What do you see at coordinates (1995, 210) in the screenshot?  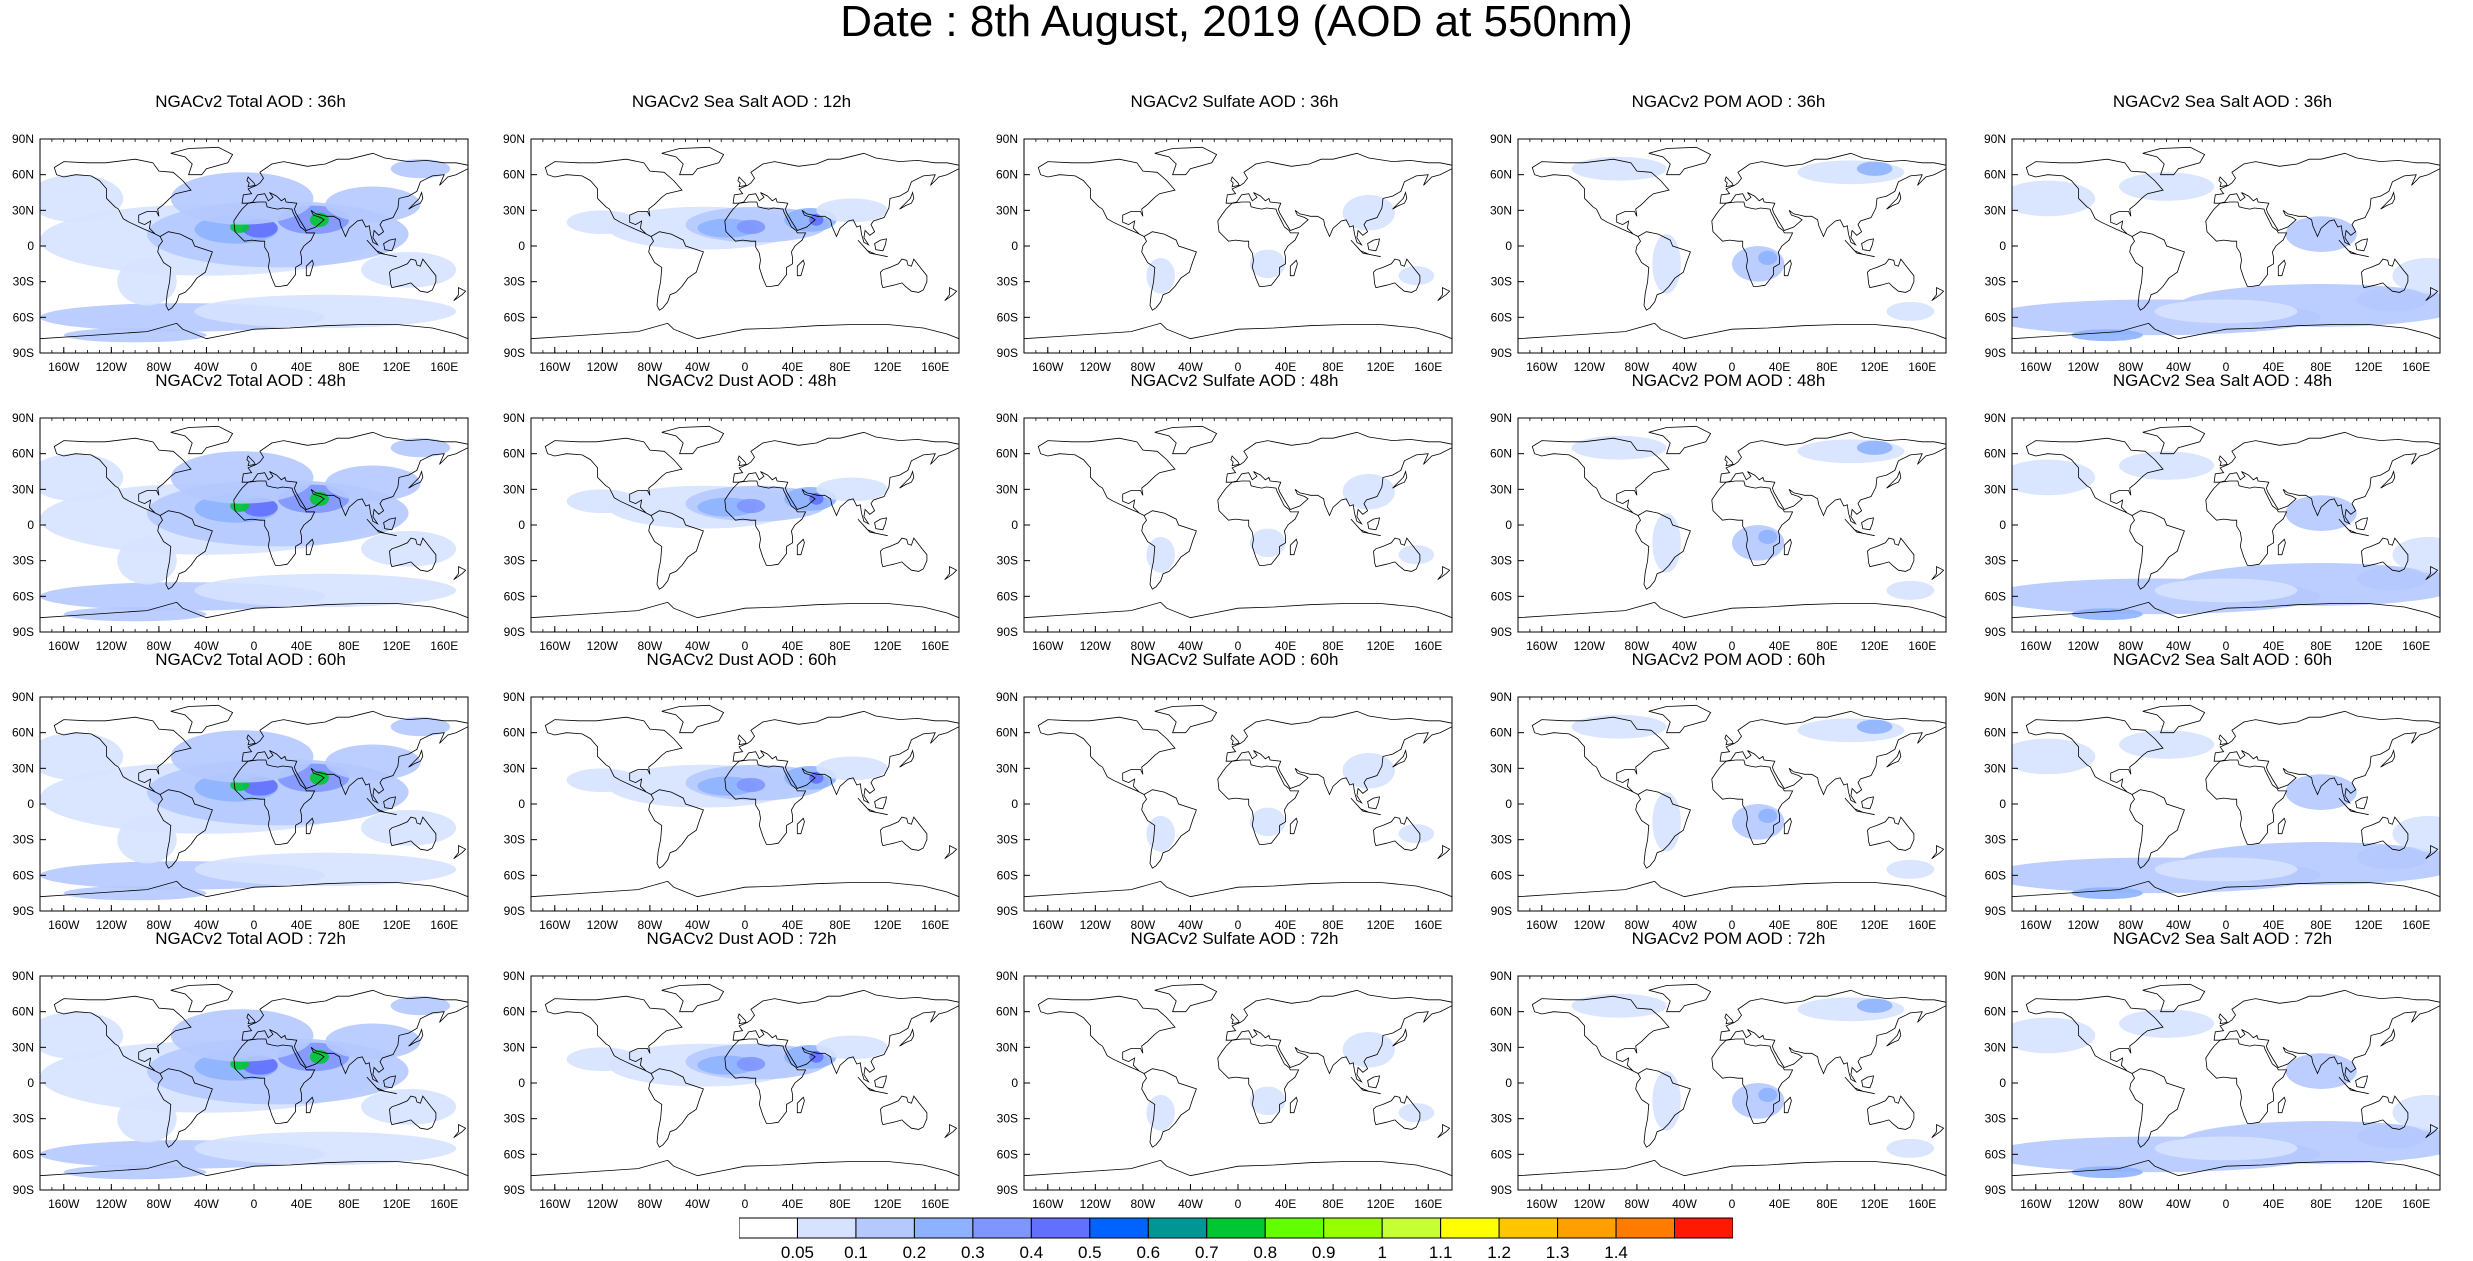 I see `lat-tick-label: 30N` at bounding box center [1995, 210].